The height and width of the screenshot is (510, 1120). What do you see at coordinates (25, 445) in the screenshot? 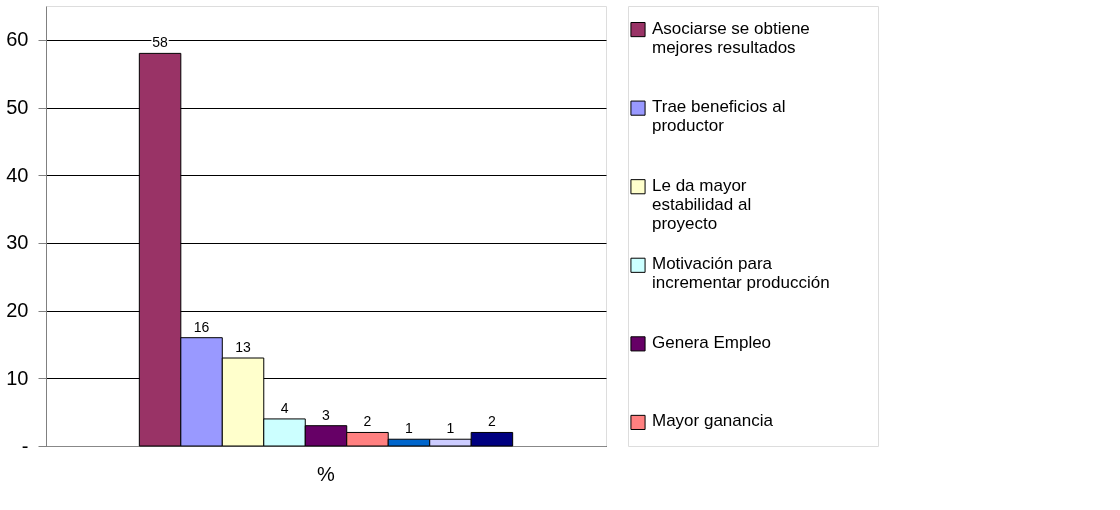
I see `y-tick-label: -` at bounding box center [25, 445].